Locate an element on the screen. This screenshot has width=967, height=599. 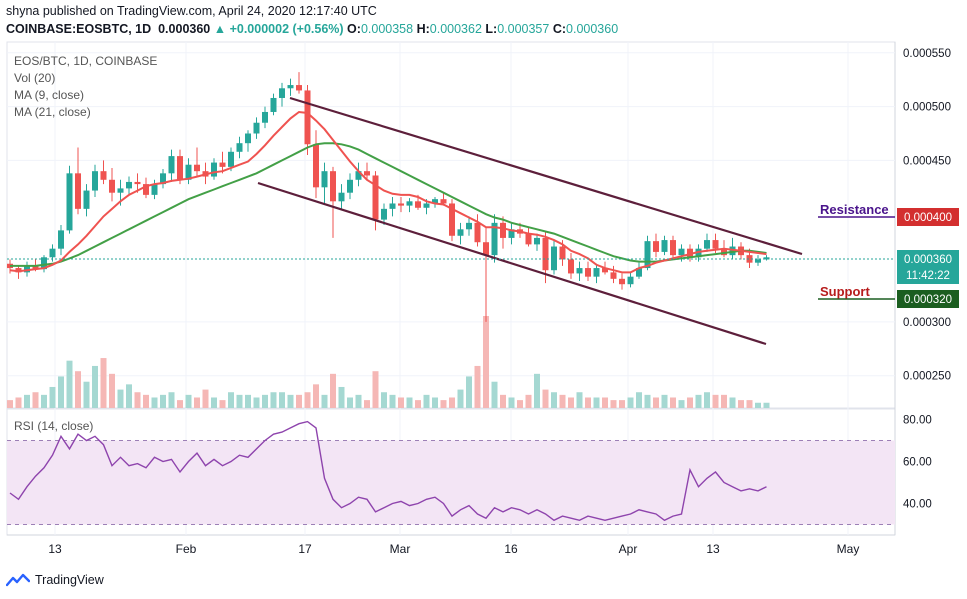
rsi-line is located at coordinates (388, 471).